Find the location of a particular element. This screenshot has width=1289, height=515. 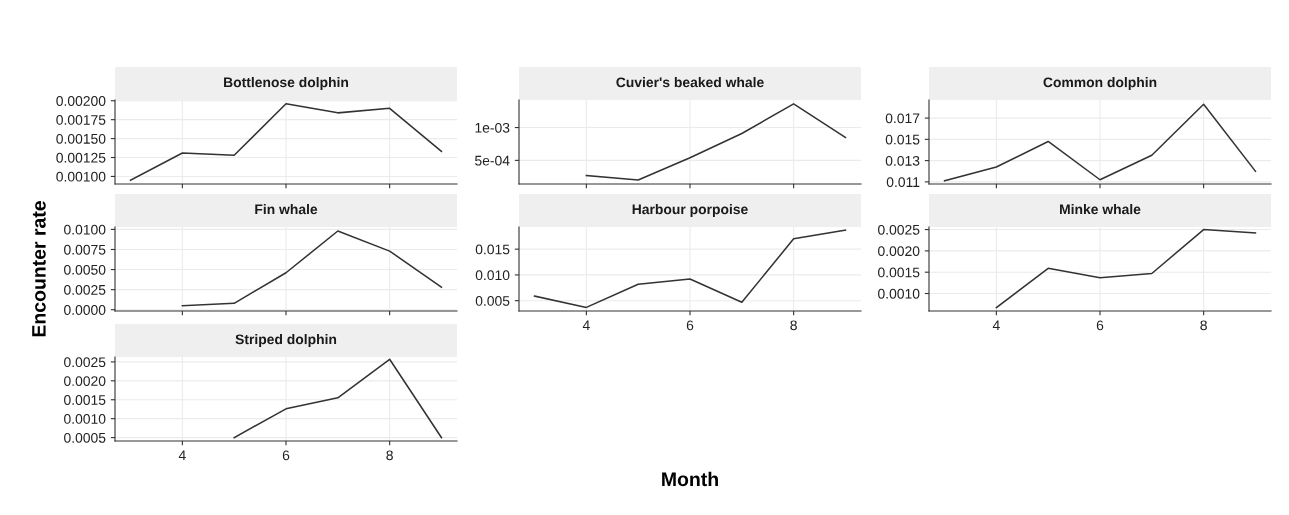

y-tick-label: 0.0100 is located at coordinates (85, 229).